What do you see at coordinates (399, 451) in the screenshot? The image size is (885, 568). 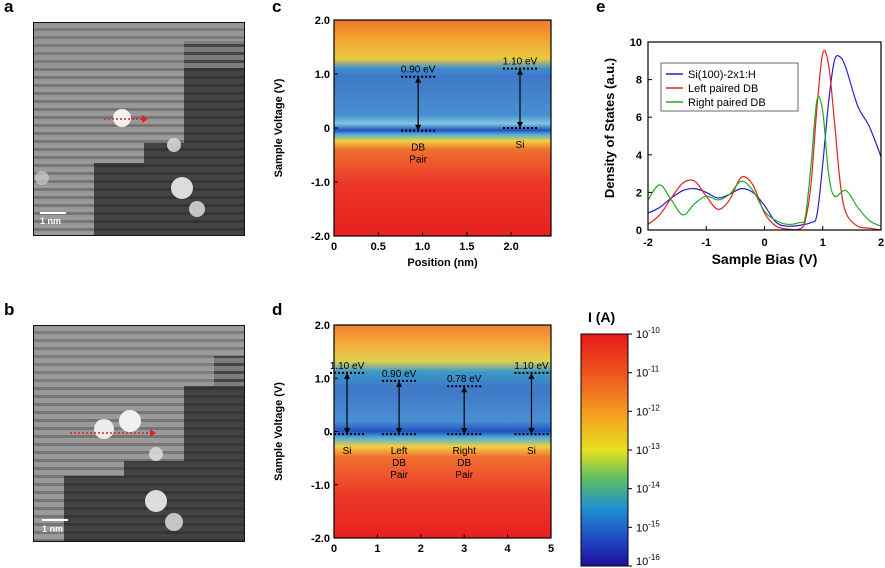 I see `site-label: Left` at bounding box center [399, 451].